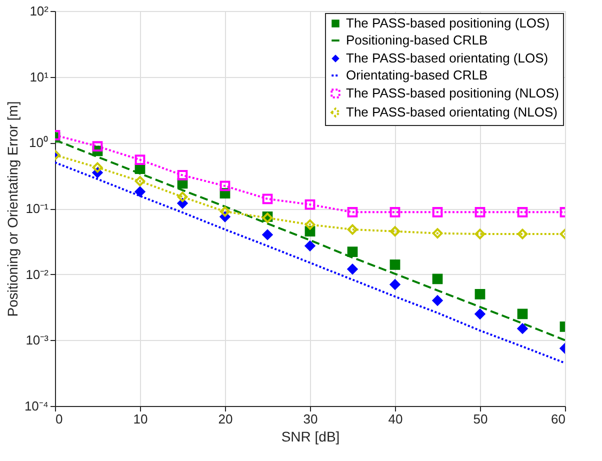 Image resolution: width=602 pixels, height=461 pixels. I want to click on y-tick-label: 10⁰, so click(38, 142).